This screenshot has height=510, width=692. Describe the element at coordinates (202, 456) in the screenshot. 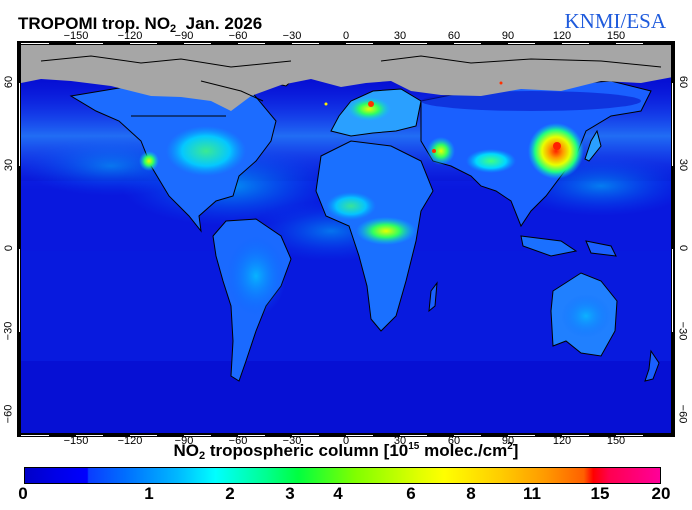

I see `label-subscript: 2` at that location.